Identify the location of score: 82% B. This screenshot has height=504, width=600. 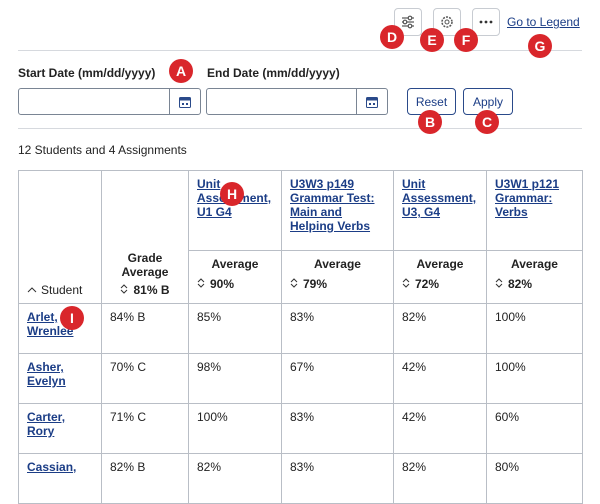
(128, 467).